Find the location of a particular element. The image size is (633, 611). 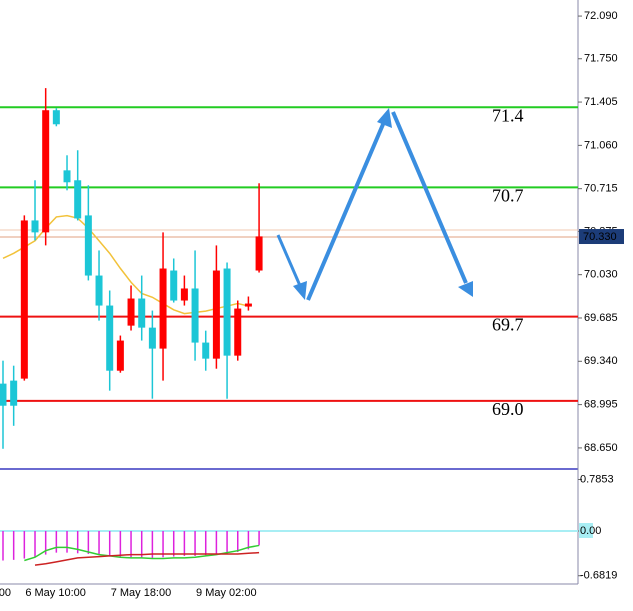

y-tick-label: 68.995 is located at coordinates (601, 405).